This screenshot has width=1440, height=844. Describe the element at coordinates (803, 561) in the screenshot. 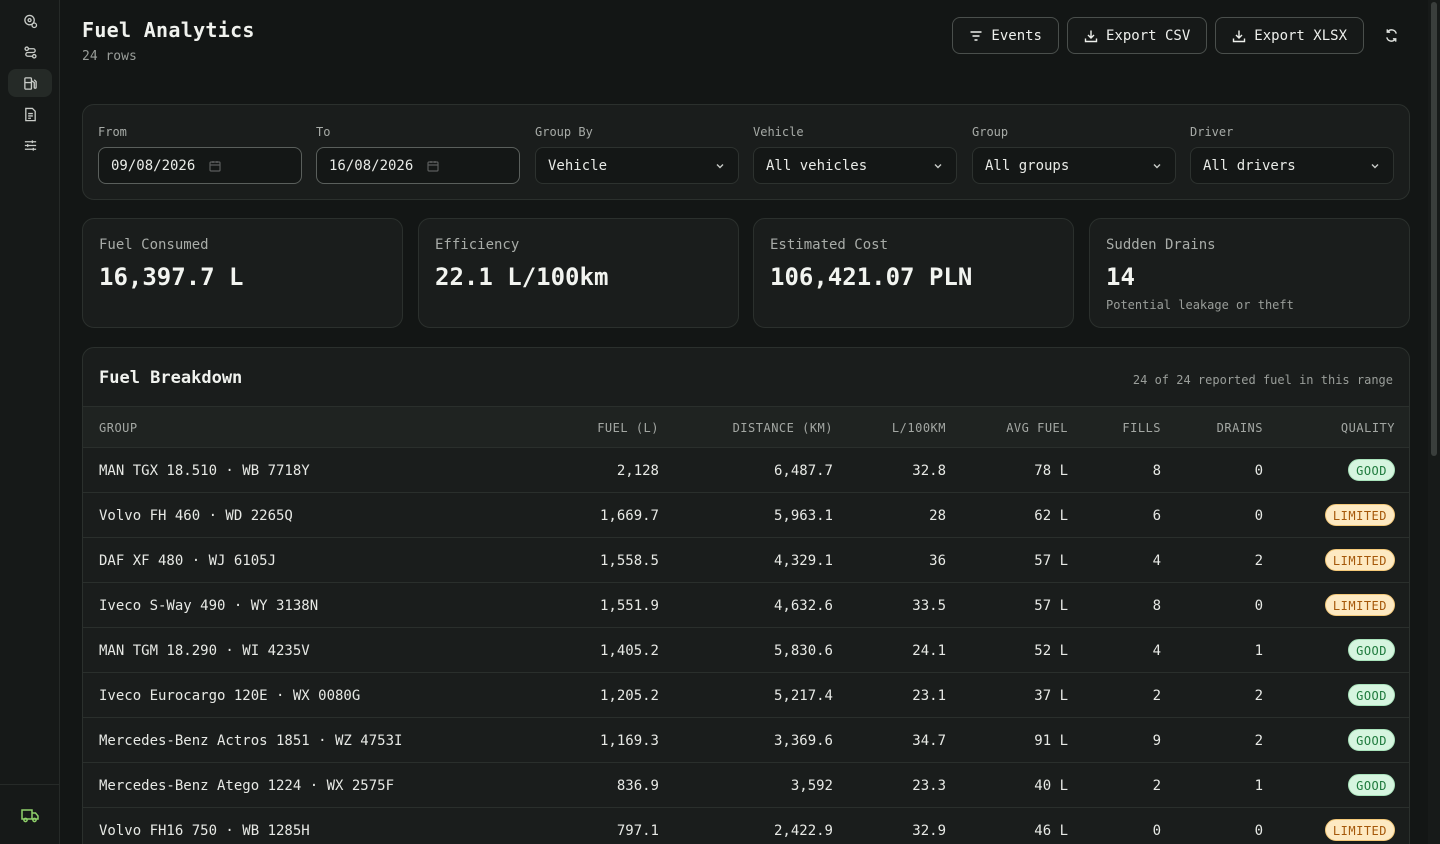

I see `cell-distance: 4,329.1` at that location.